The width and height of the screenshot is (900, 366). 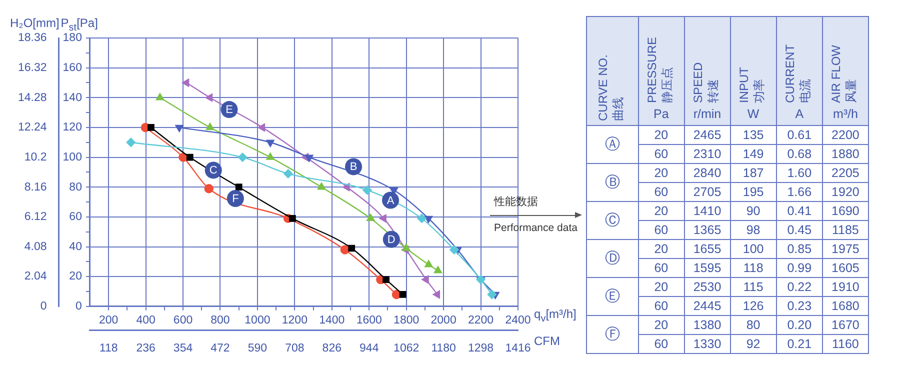 I want to click on category-label: Ⓐ, so click(x=612, y=144).